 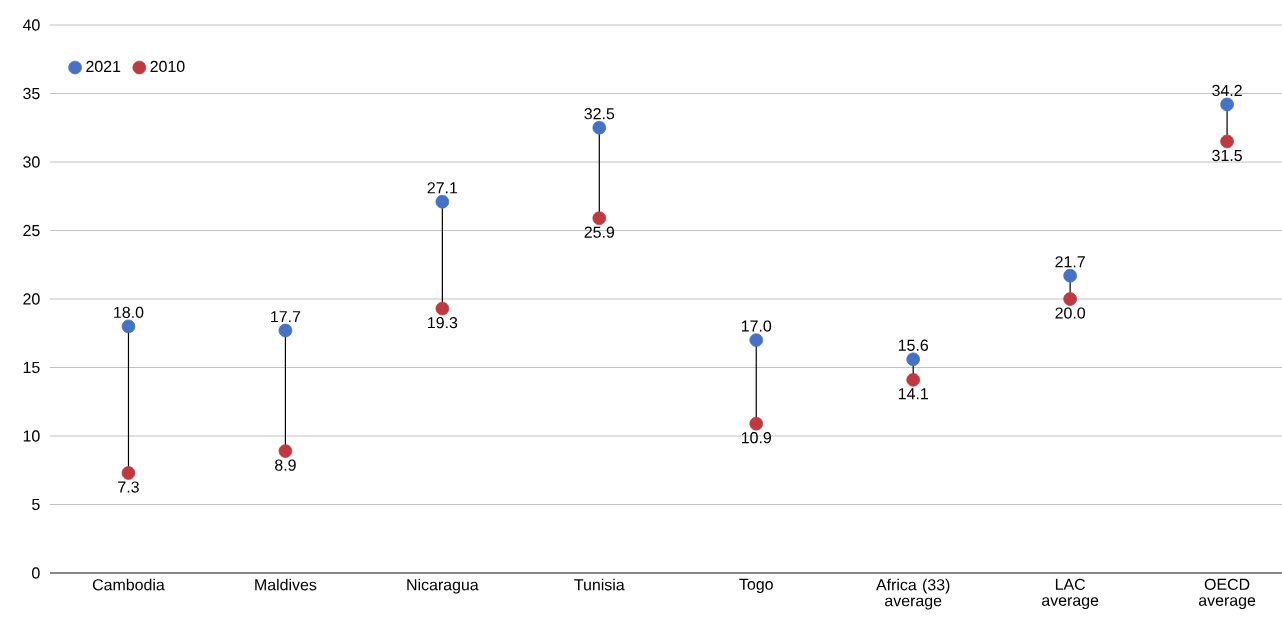 What do you see at coordinates (286, 317) in the screenshot?
I see `data-label: 17.7` at bounding box center [286, 317].